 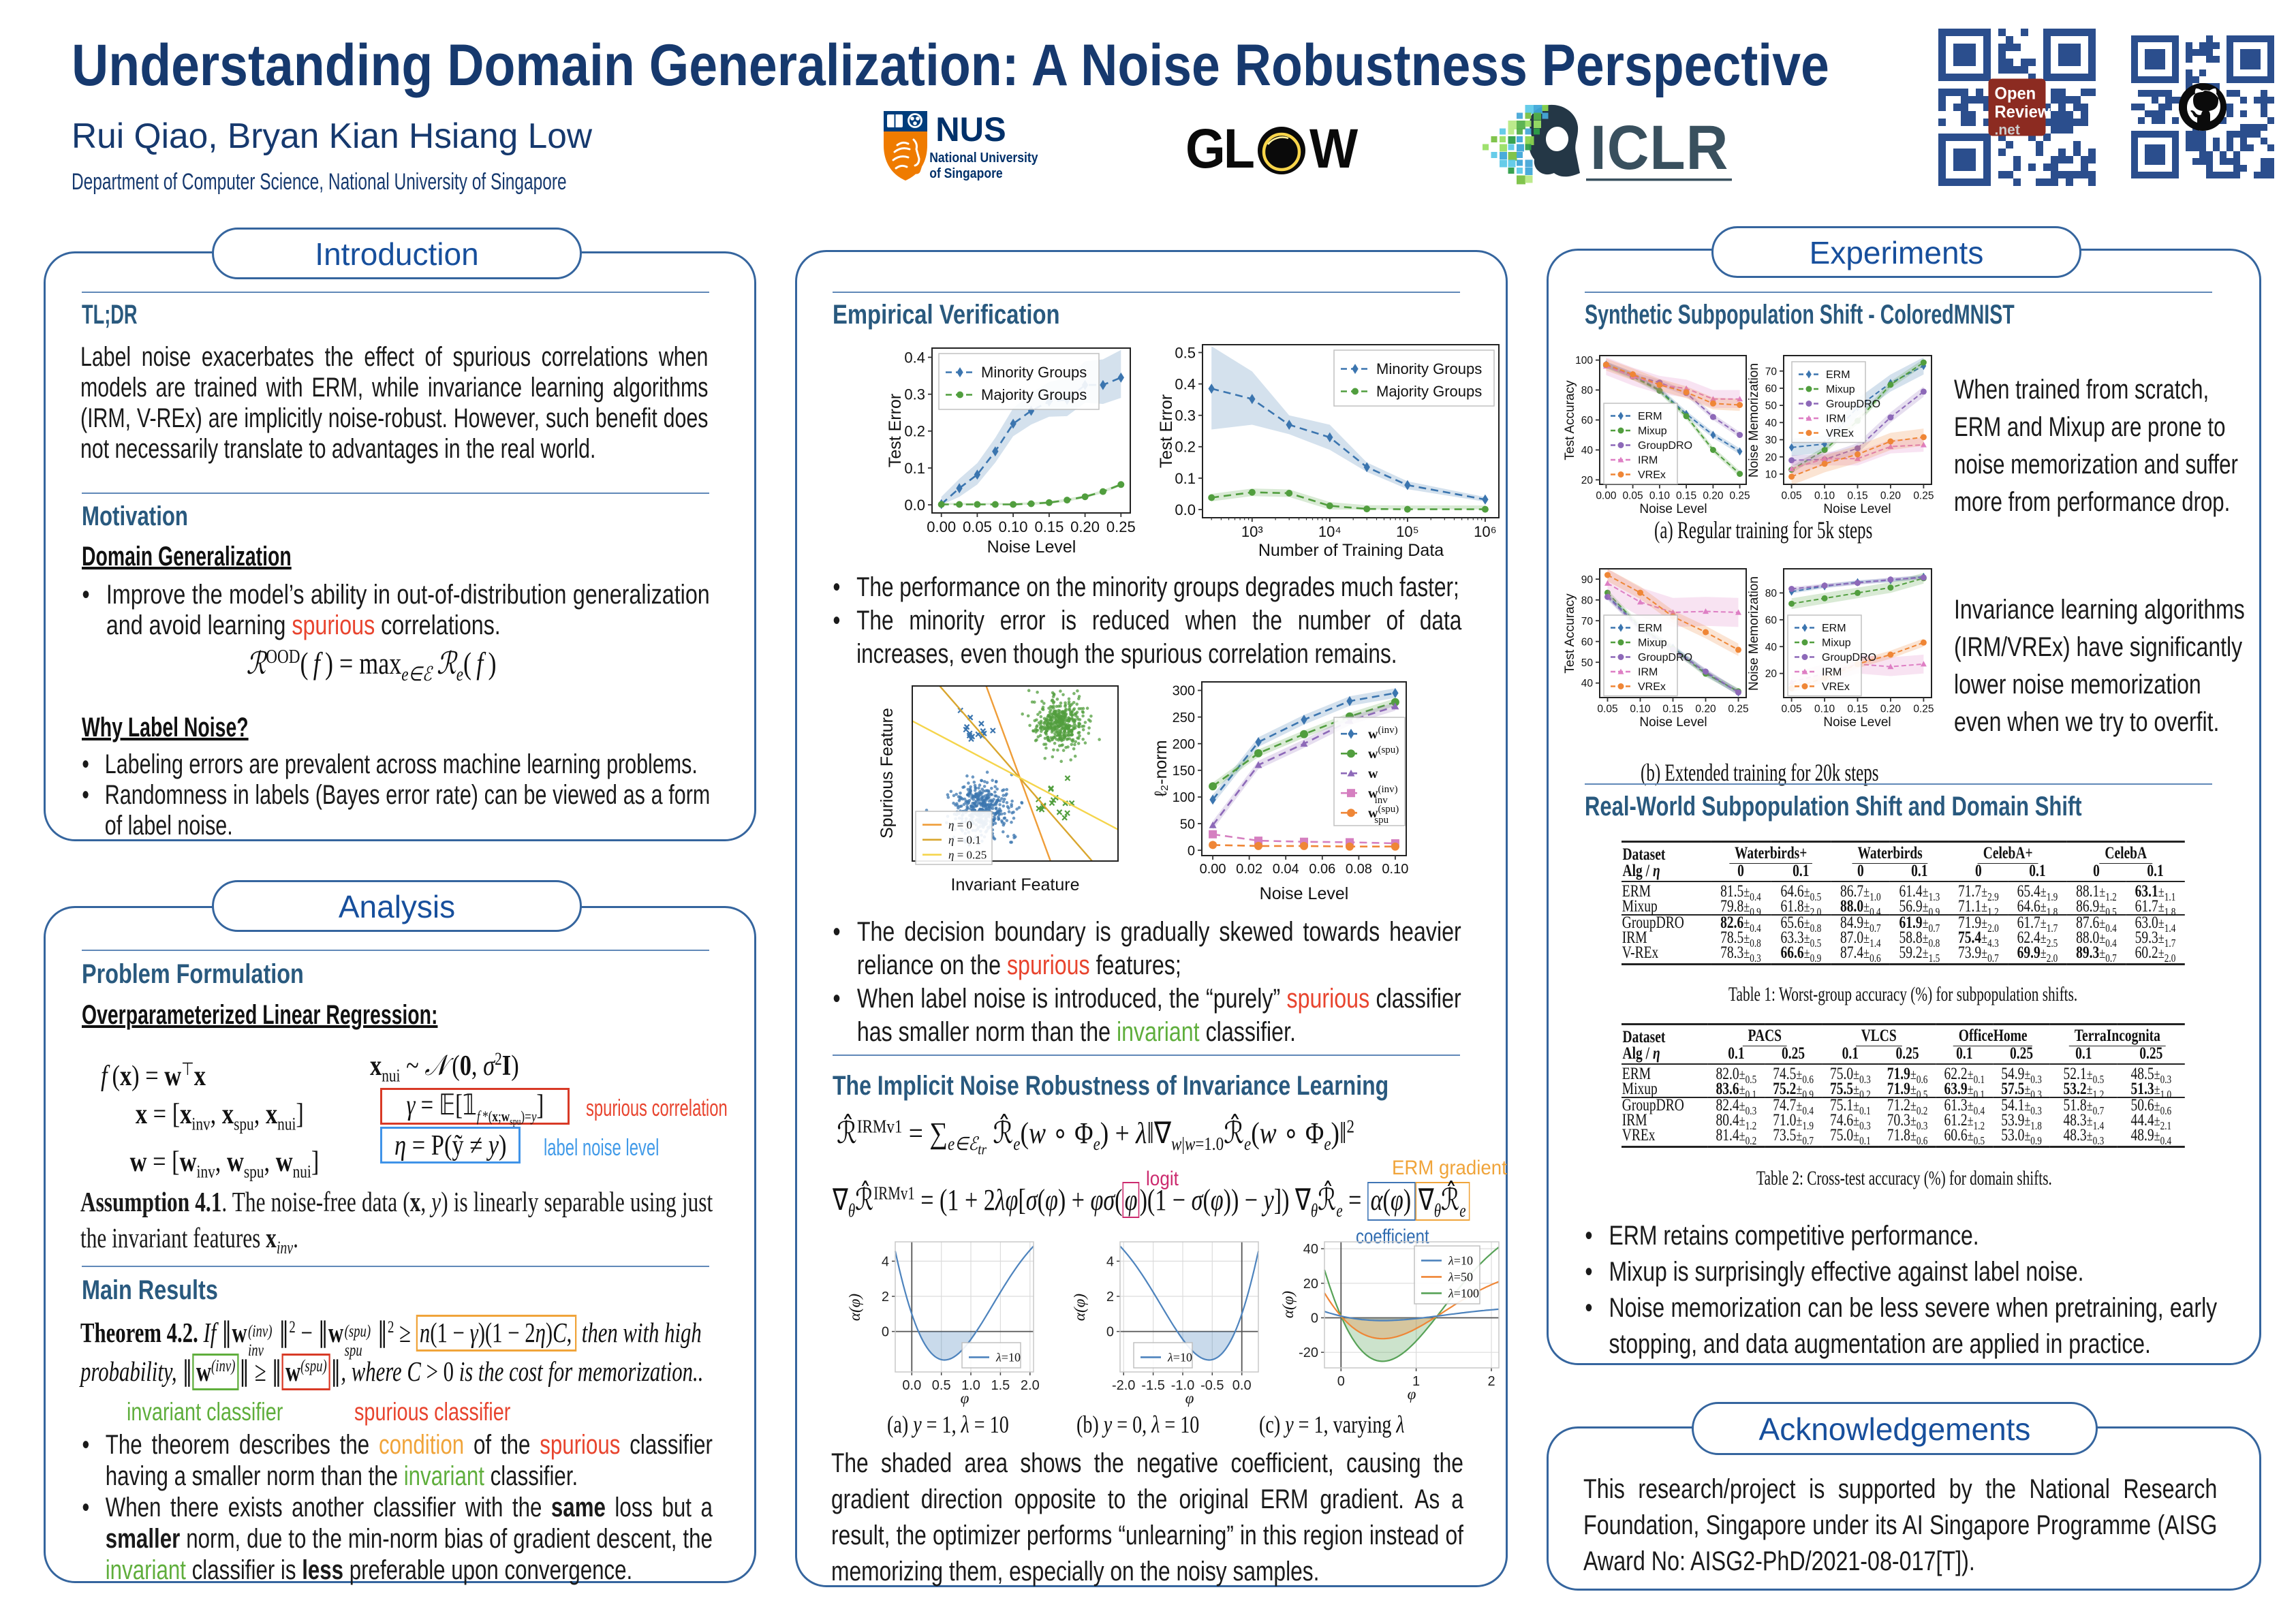 I want to click on svg-text: 300, so click(x=1184, y=691).